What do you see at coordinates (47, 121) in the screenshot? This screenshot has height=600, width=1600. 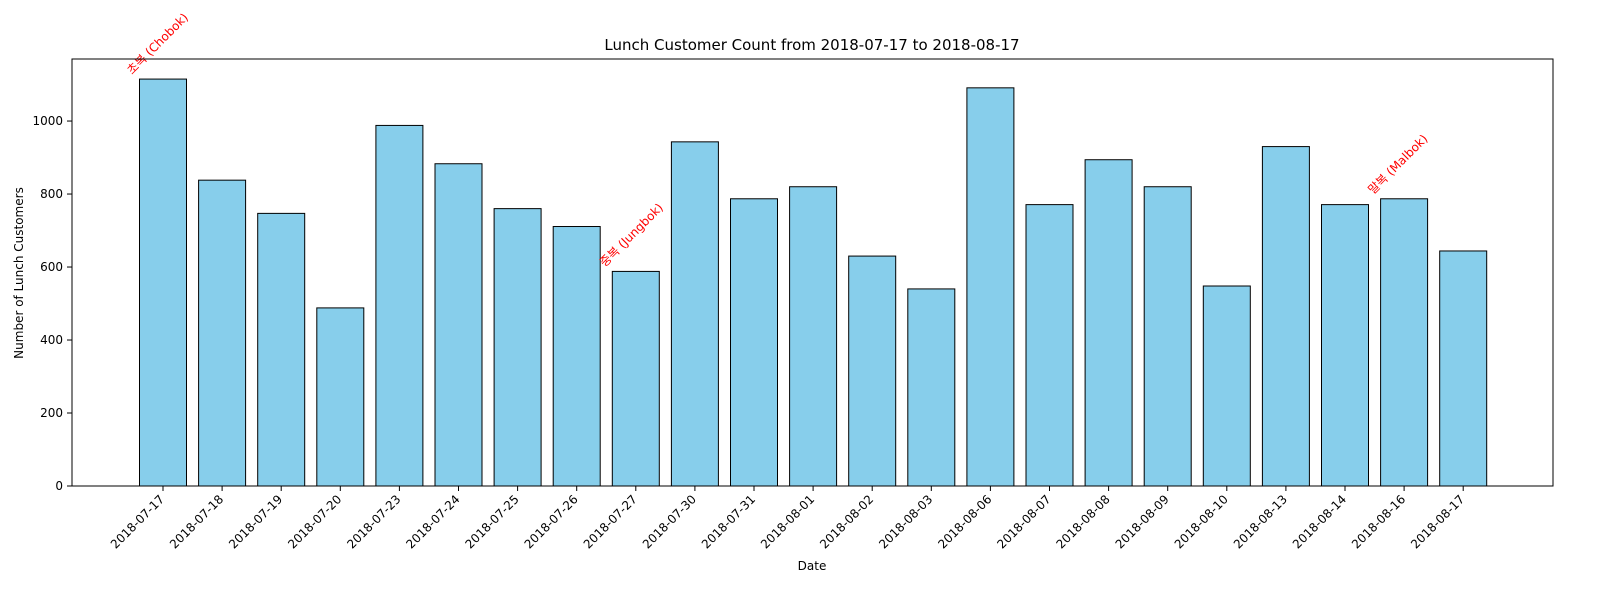 I see `y-tick-label: 1000` at bounding box center [47, 121].